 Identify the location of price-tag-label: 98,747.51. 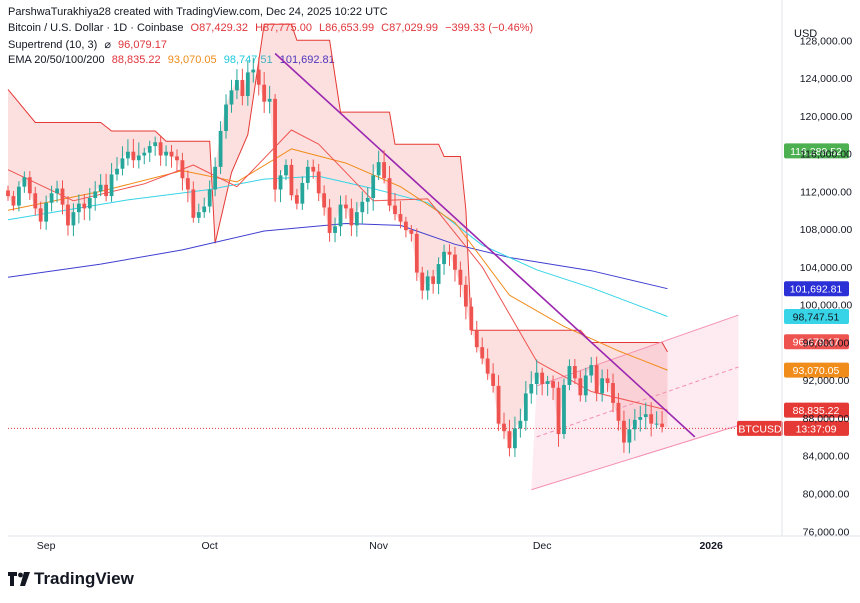
(816, 318).